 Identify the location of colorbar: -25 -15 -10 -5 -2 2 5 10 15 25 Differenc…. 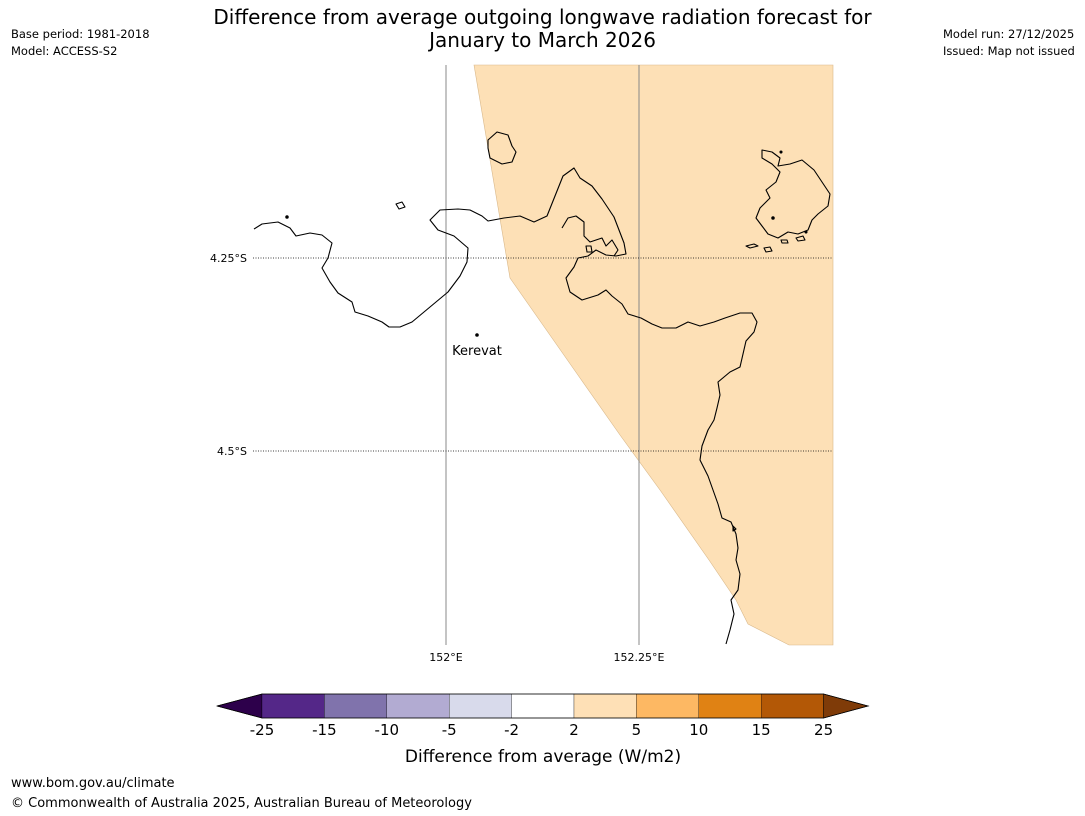
(542, 730).